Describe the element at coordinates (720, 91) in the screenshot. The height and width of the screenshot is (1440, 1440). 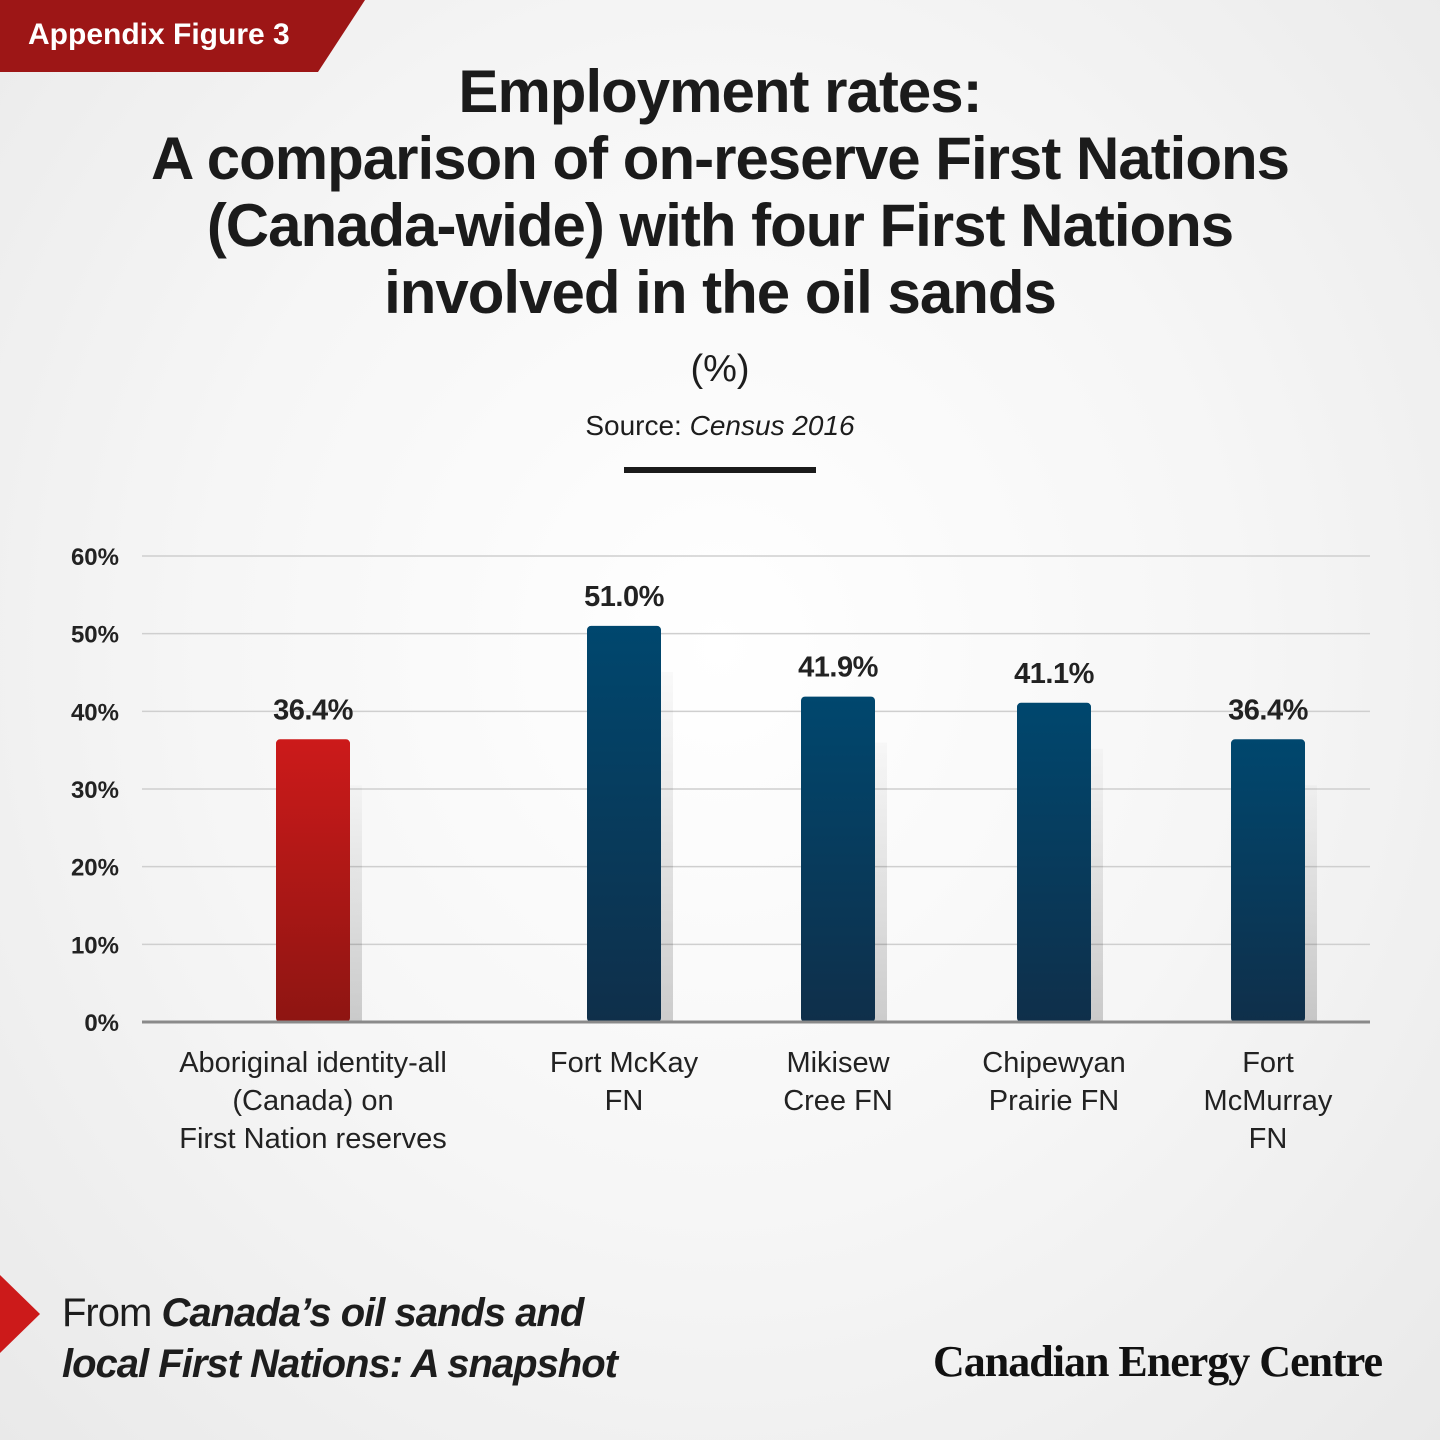
I see `title-line: Employment rates:` at that location.